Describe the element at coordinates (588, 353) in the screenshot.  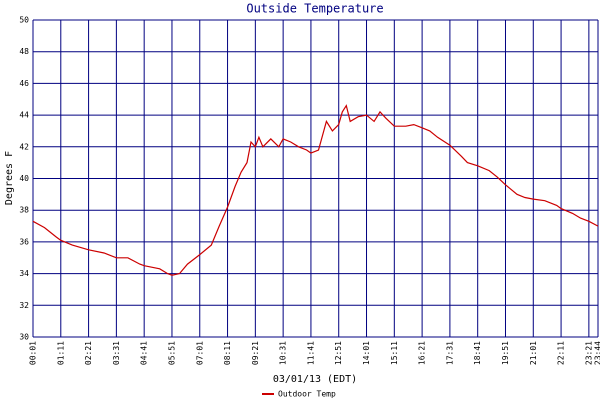
I see `x-tick-label: 23:21` at that location.